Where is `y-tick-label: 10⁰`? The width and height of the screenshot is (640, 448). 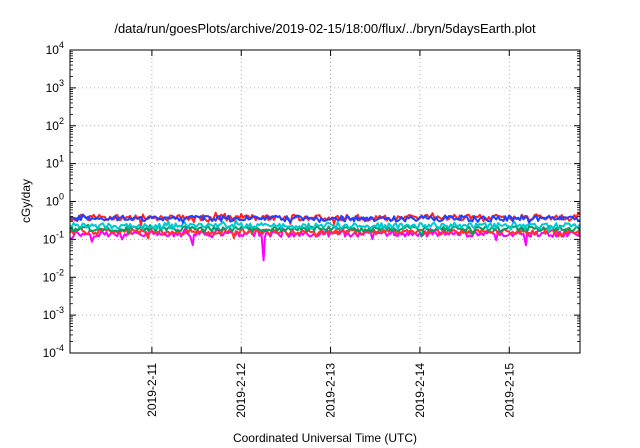
y-tick-label: 10⁰ is located at coordinates (55, 200).